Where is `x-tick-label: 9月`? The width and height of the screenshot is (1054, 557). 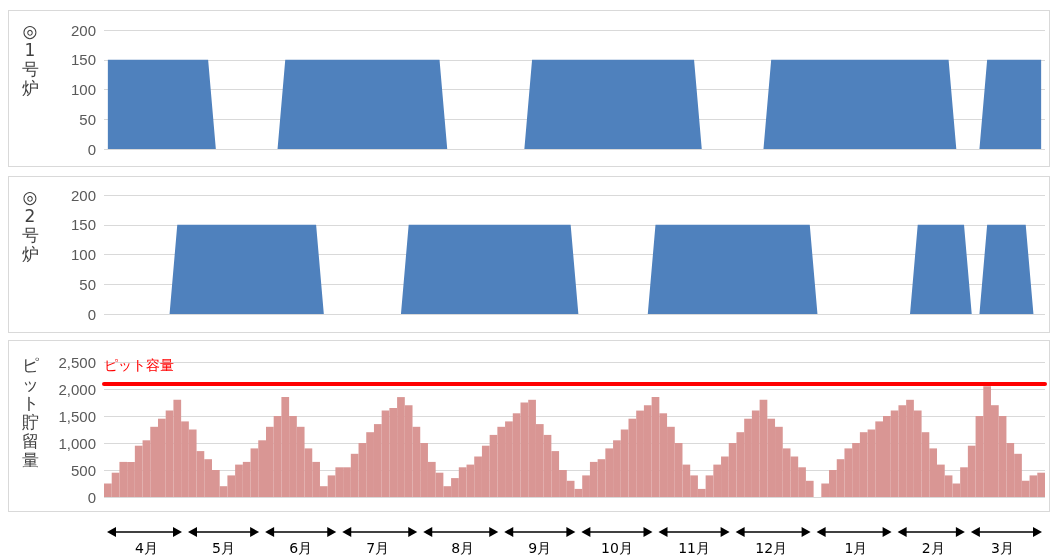
x-tick-label: 9月 is located at coordinates (540, 548).